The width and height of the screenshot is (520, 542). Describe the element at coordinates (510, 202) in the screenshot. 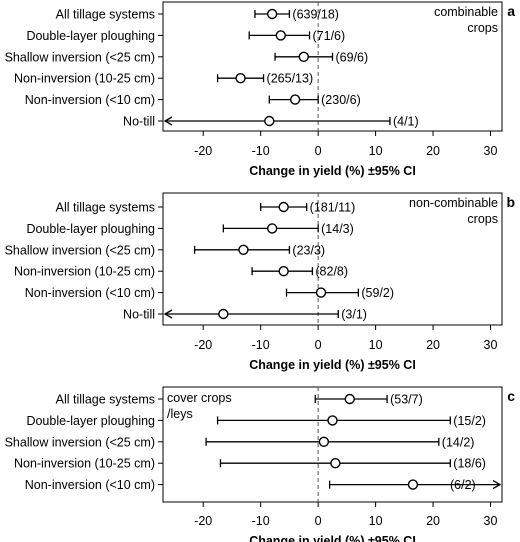

I see `panel-letter: b` at that location.